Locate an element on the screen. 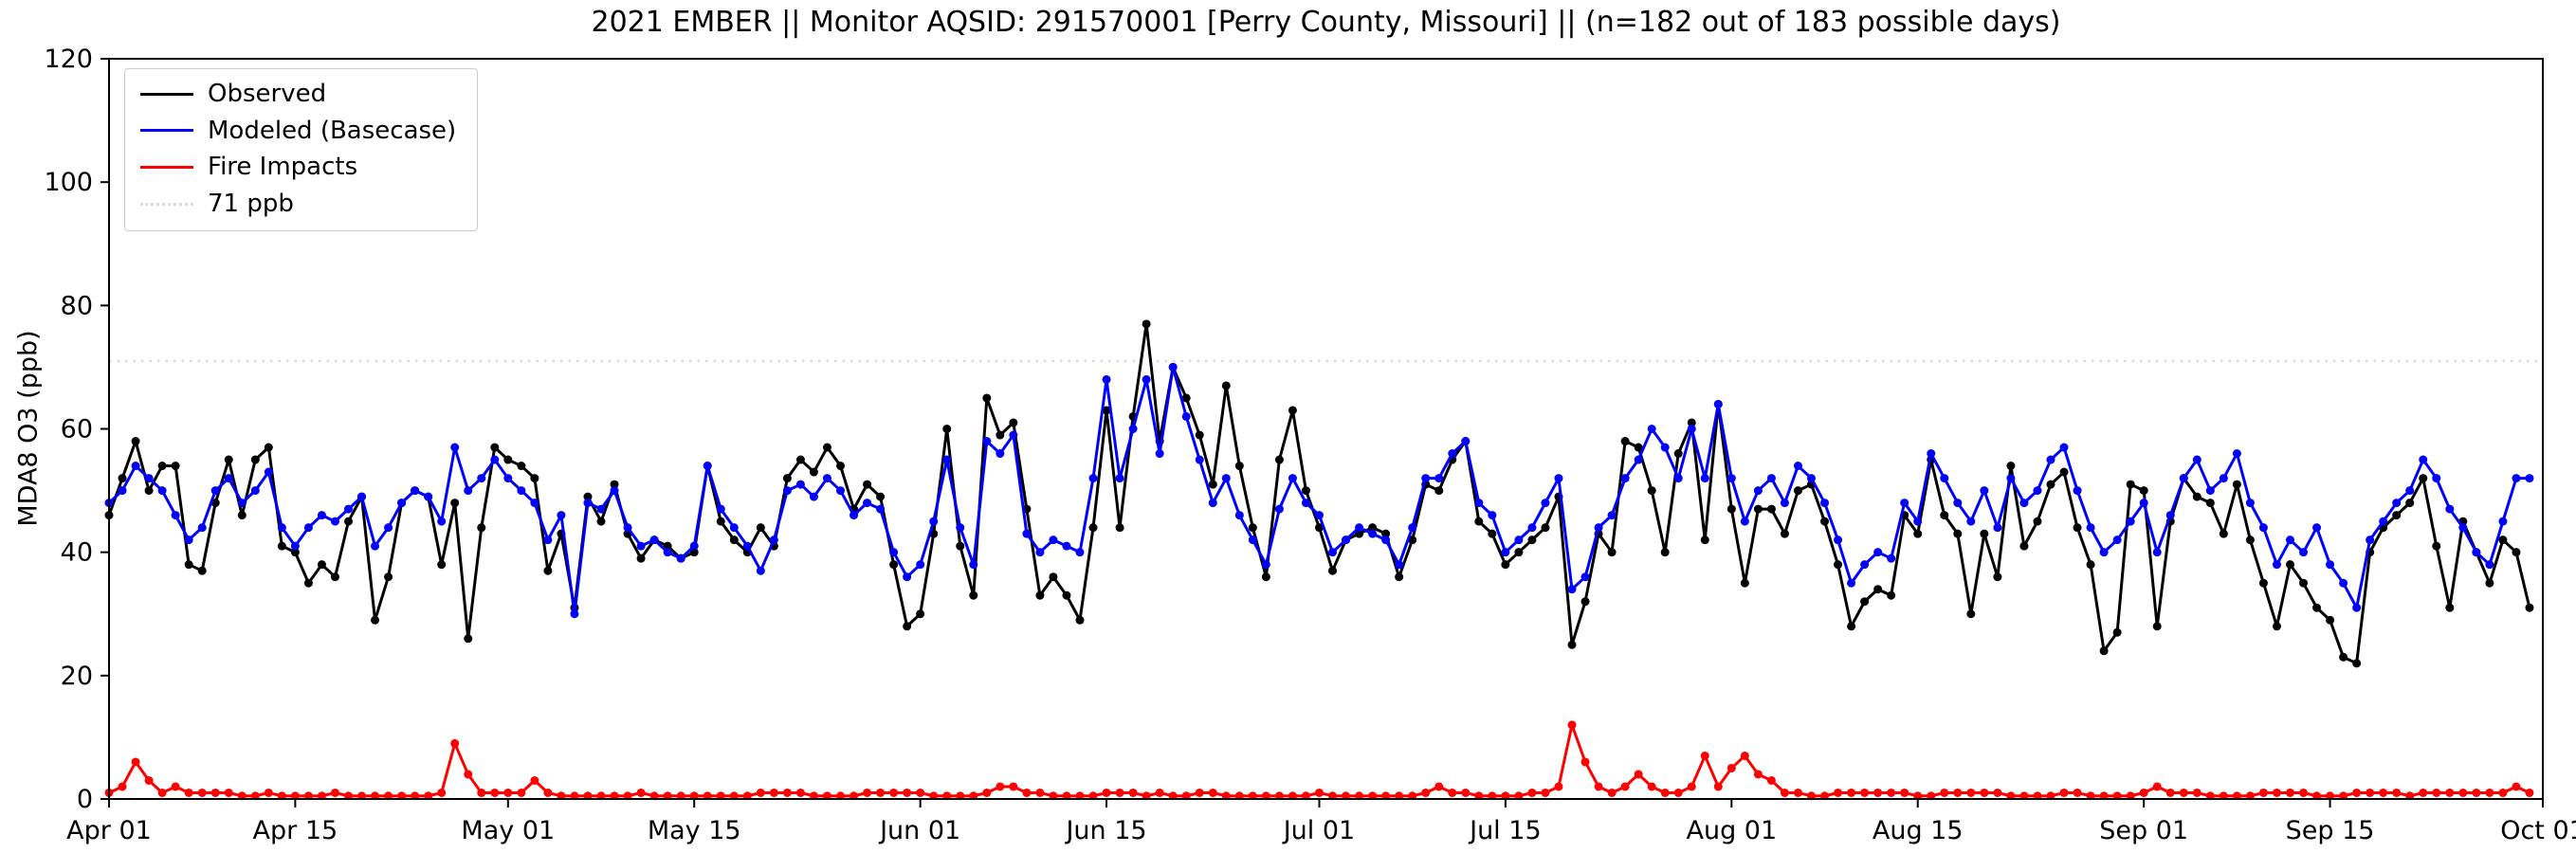 The height and width of the screenshot is (853, 2576). y-tick-label: 20 is located at coordinates (77, 676).